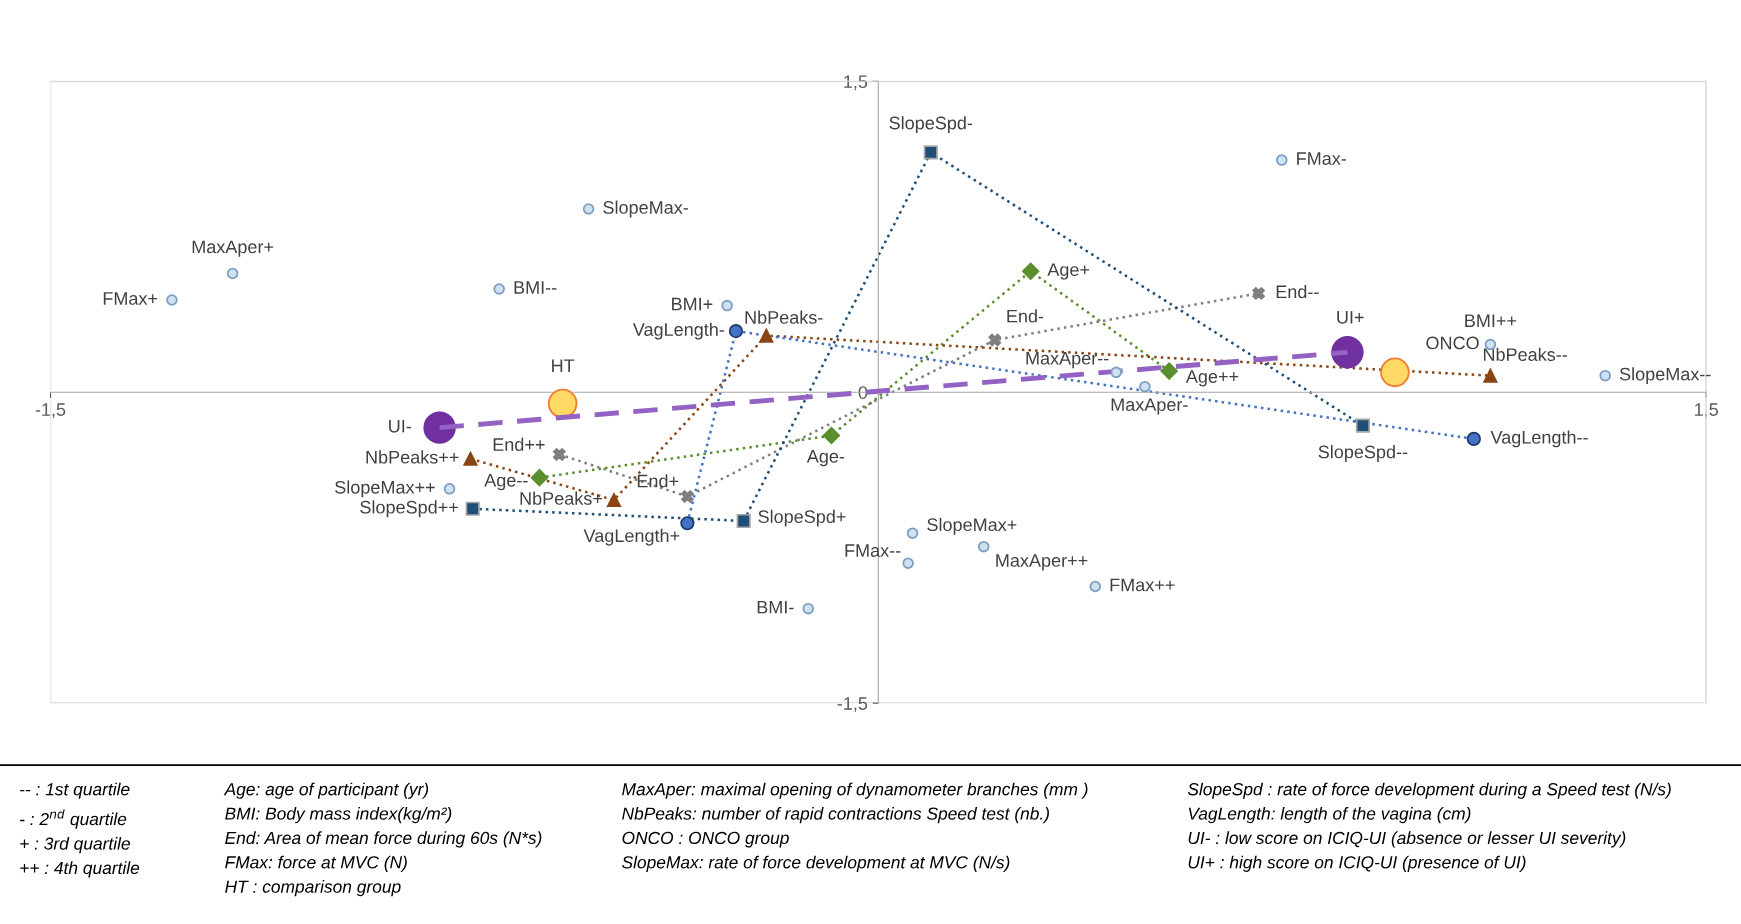  Describe the element at coordinates (563, 365) in the screenshot. I see `annotation: HT` at that location.